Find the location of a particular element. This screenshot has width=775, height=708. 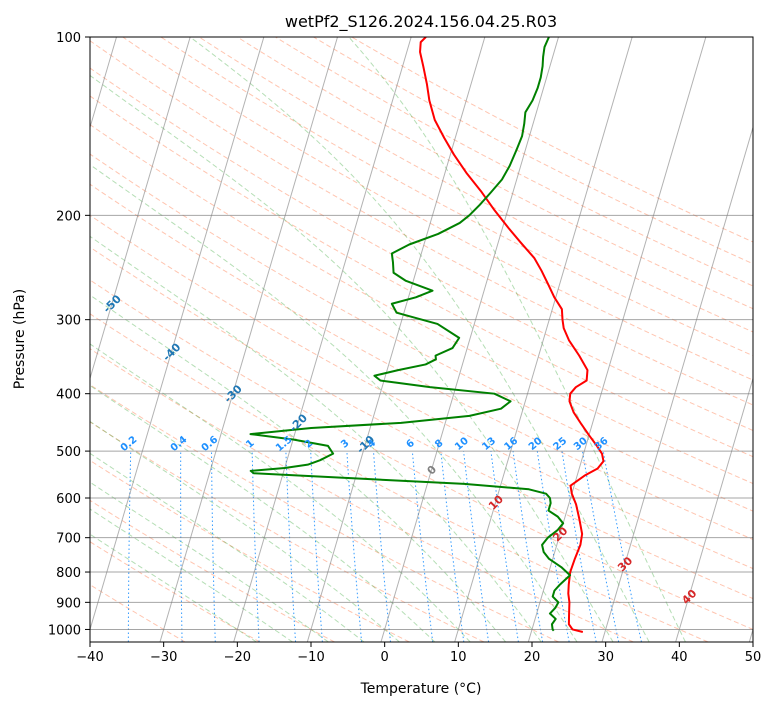

x-tick-label: 30 is located at coordinates (605, 657).